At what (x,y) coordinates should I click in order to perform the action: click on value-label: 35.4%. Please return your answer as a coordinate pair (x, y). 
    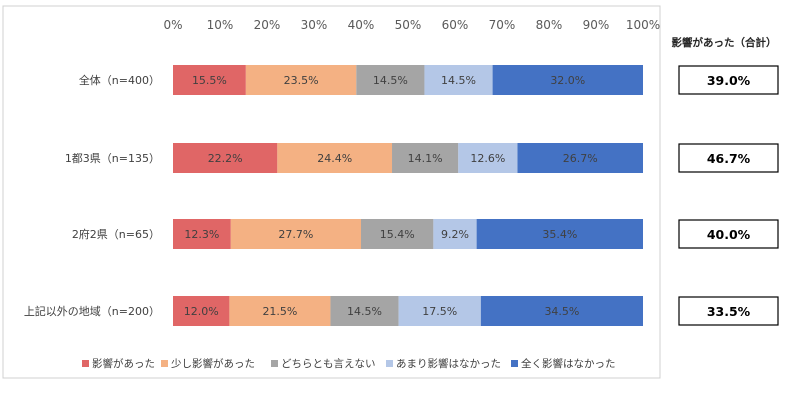
    Looking at the image, I should click on (559, 234).